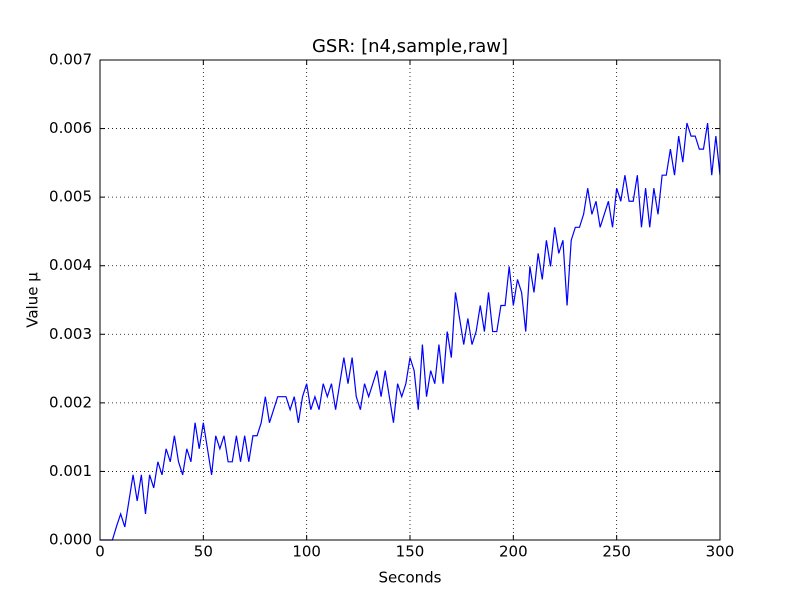 The width and height of the screenshot is (800, 604). What do you see at coordinates (70, 265) in the screenshot?
I see `y-tick-label: 0.004` at bounding box center [70, 265].